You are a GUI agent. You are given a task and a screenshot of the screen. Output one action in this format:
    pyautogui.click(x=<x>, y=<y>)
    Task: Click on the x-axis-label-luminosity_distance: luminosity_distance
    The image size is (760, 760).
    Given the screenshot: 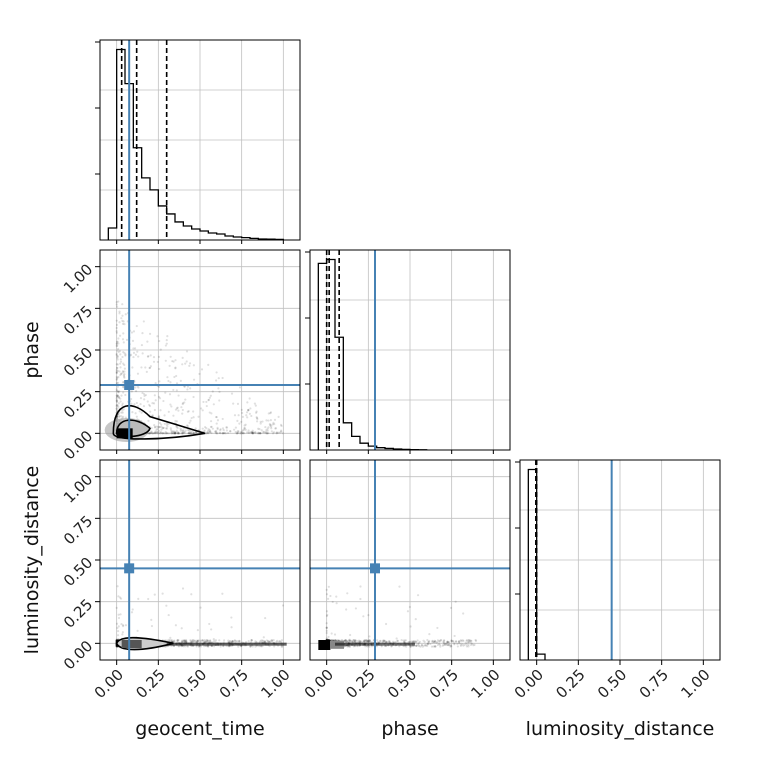 What is the action you would take?
    pyautogui.click(x=620, y=729)
    